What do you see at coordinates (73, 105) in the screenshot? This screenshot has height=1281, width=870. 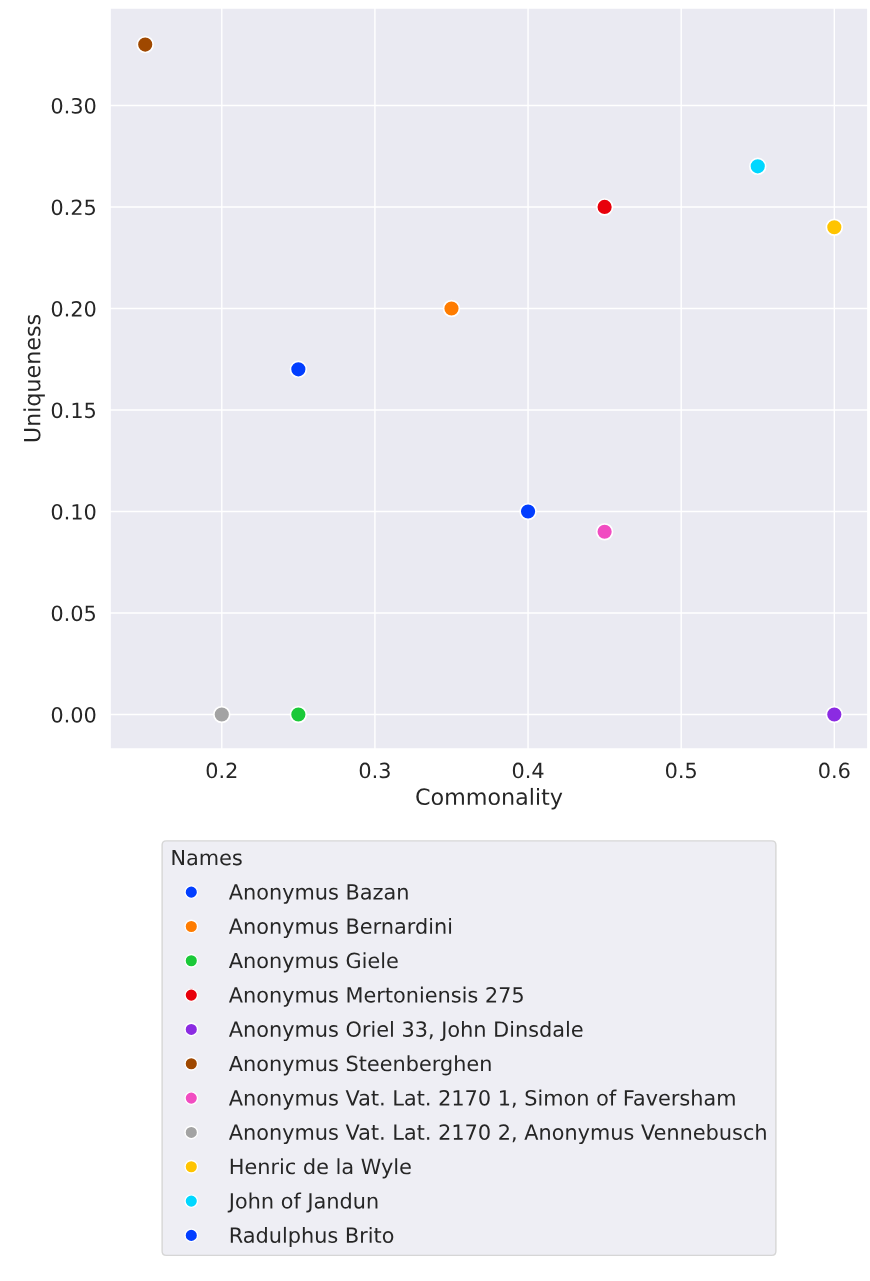 I see `y-tick-label: 0.30` at bounding box center [73, 105].